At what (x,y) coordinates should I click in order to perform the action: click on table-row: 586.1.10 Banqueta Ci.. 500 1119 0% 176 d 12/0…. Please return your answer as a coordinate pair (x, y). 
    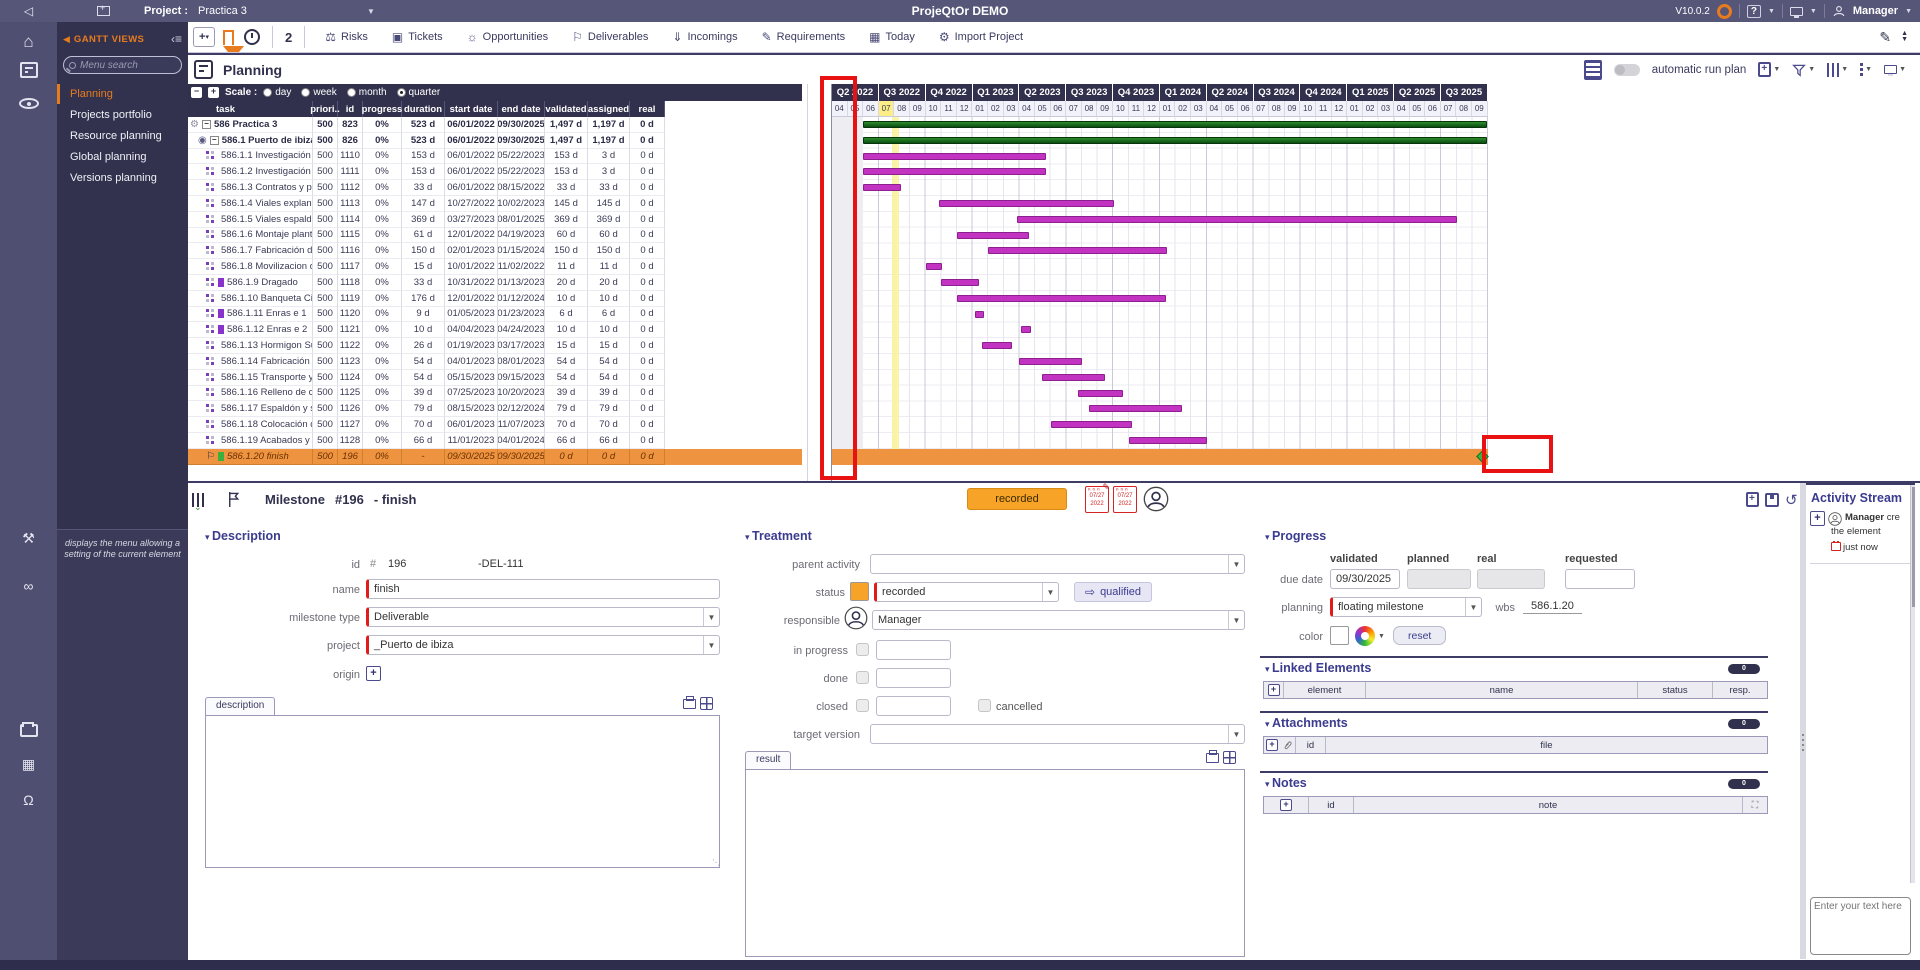
    Looking at the image, I should click on (426, 298).